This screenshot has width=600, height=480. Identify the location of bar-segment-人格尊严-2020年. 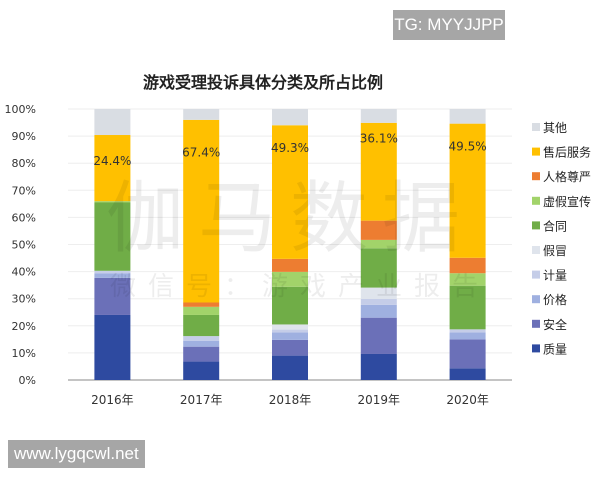
(467, 265).